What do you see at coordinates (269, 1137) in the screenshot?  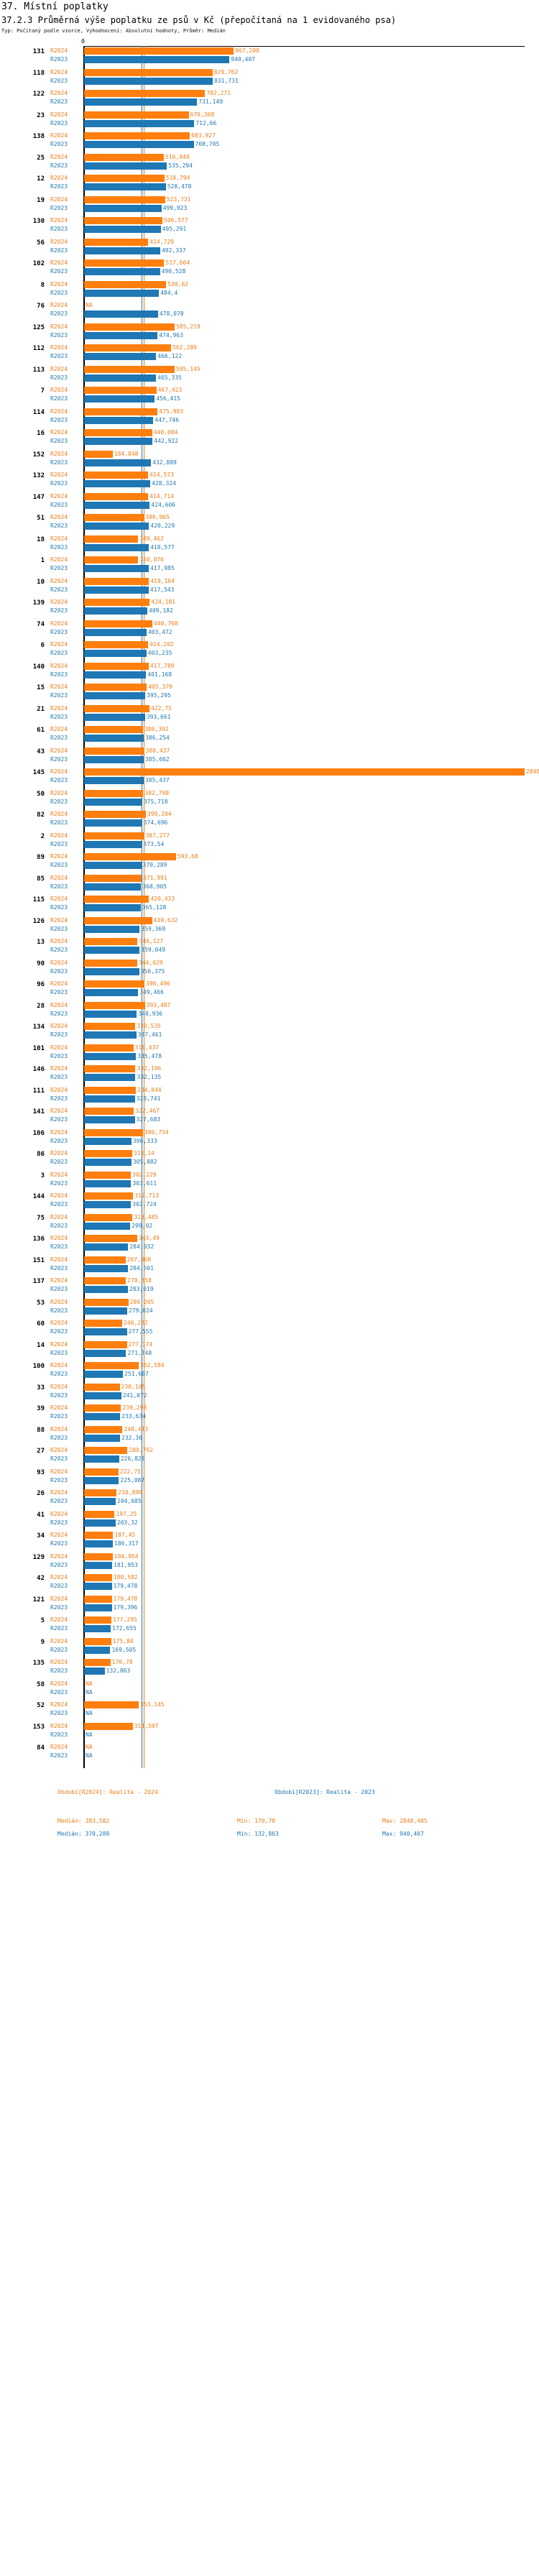 I see `bar-group: 106 R2024 380,734 R2023 306,333` at bounding box center [269, 1137].